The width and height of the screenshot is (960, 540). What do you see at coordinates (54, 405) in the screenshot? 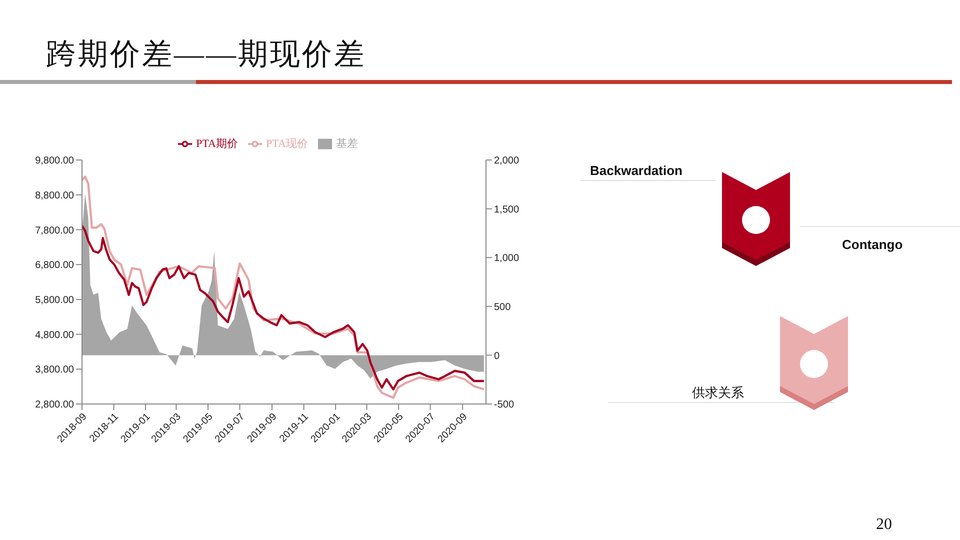
I see `y-tick-label: 2,800.00` at bounding box center [54, 405].